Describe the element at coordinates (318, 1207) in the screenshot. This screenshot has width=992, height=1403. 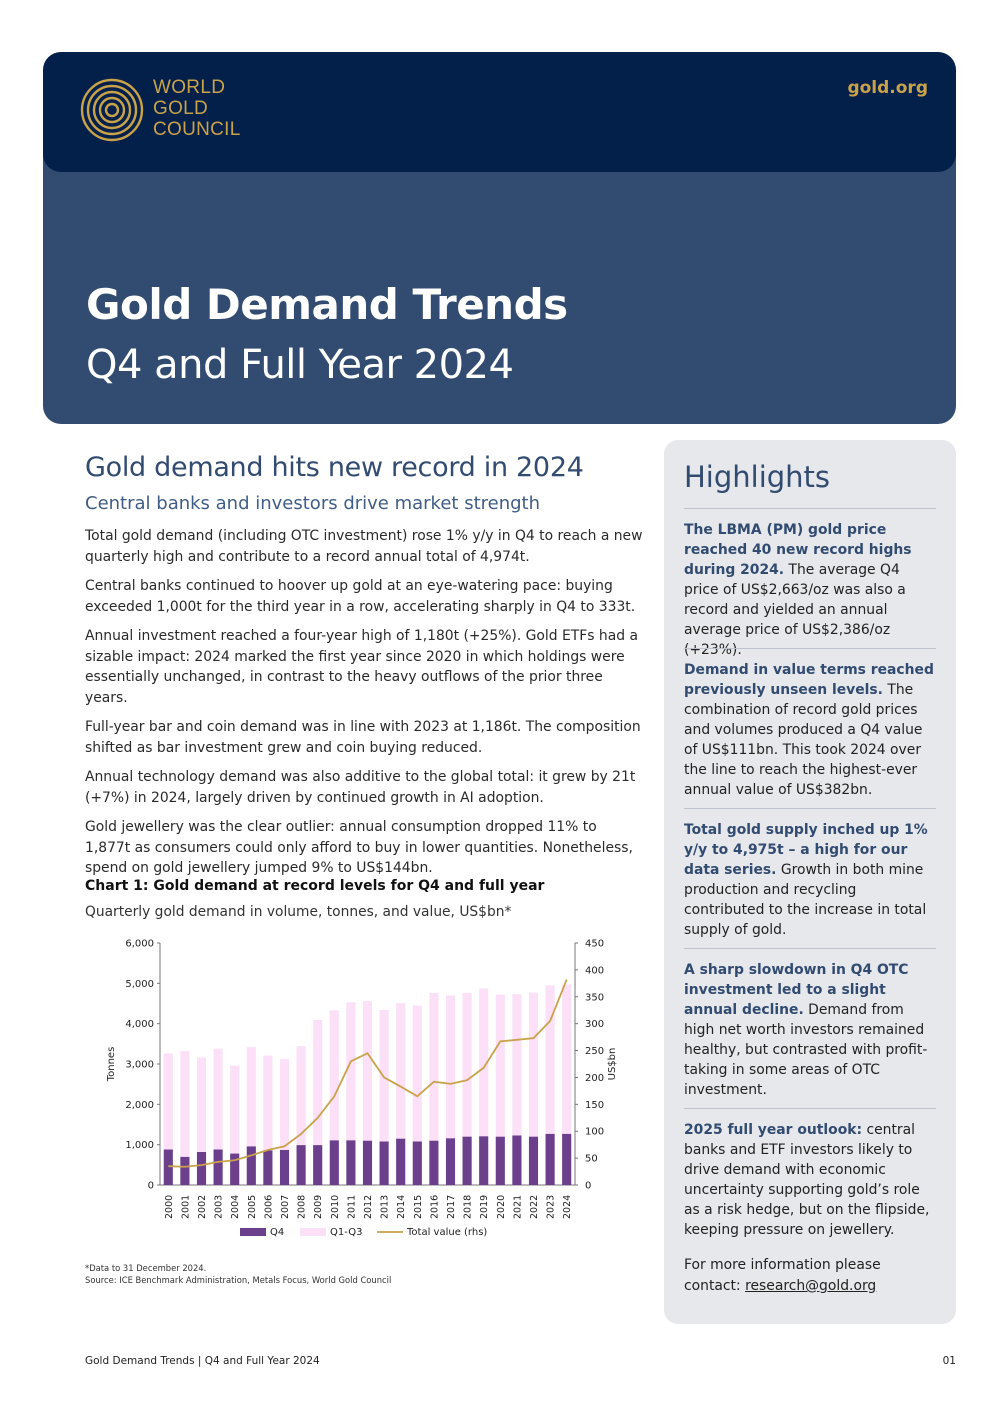
I see `x-tick-label: 2009` at that location.